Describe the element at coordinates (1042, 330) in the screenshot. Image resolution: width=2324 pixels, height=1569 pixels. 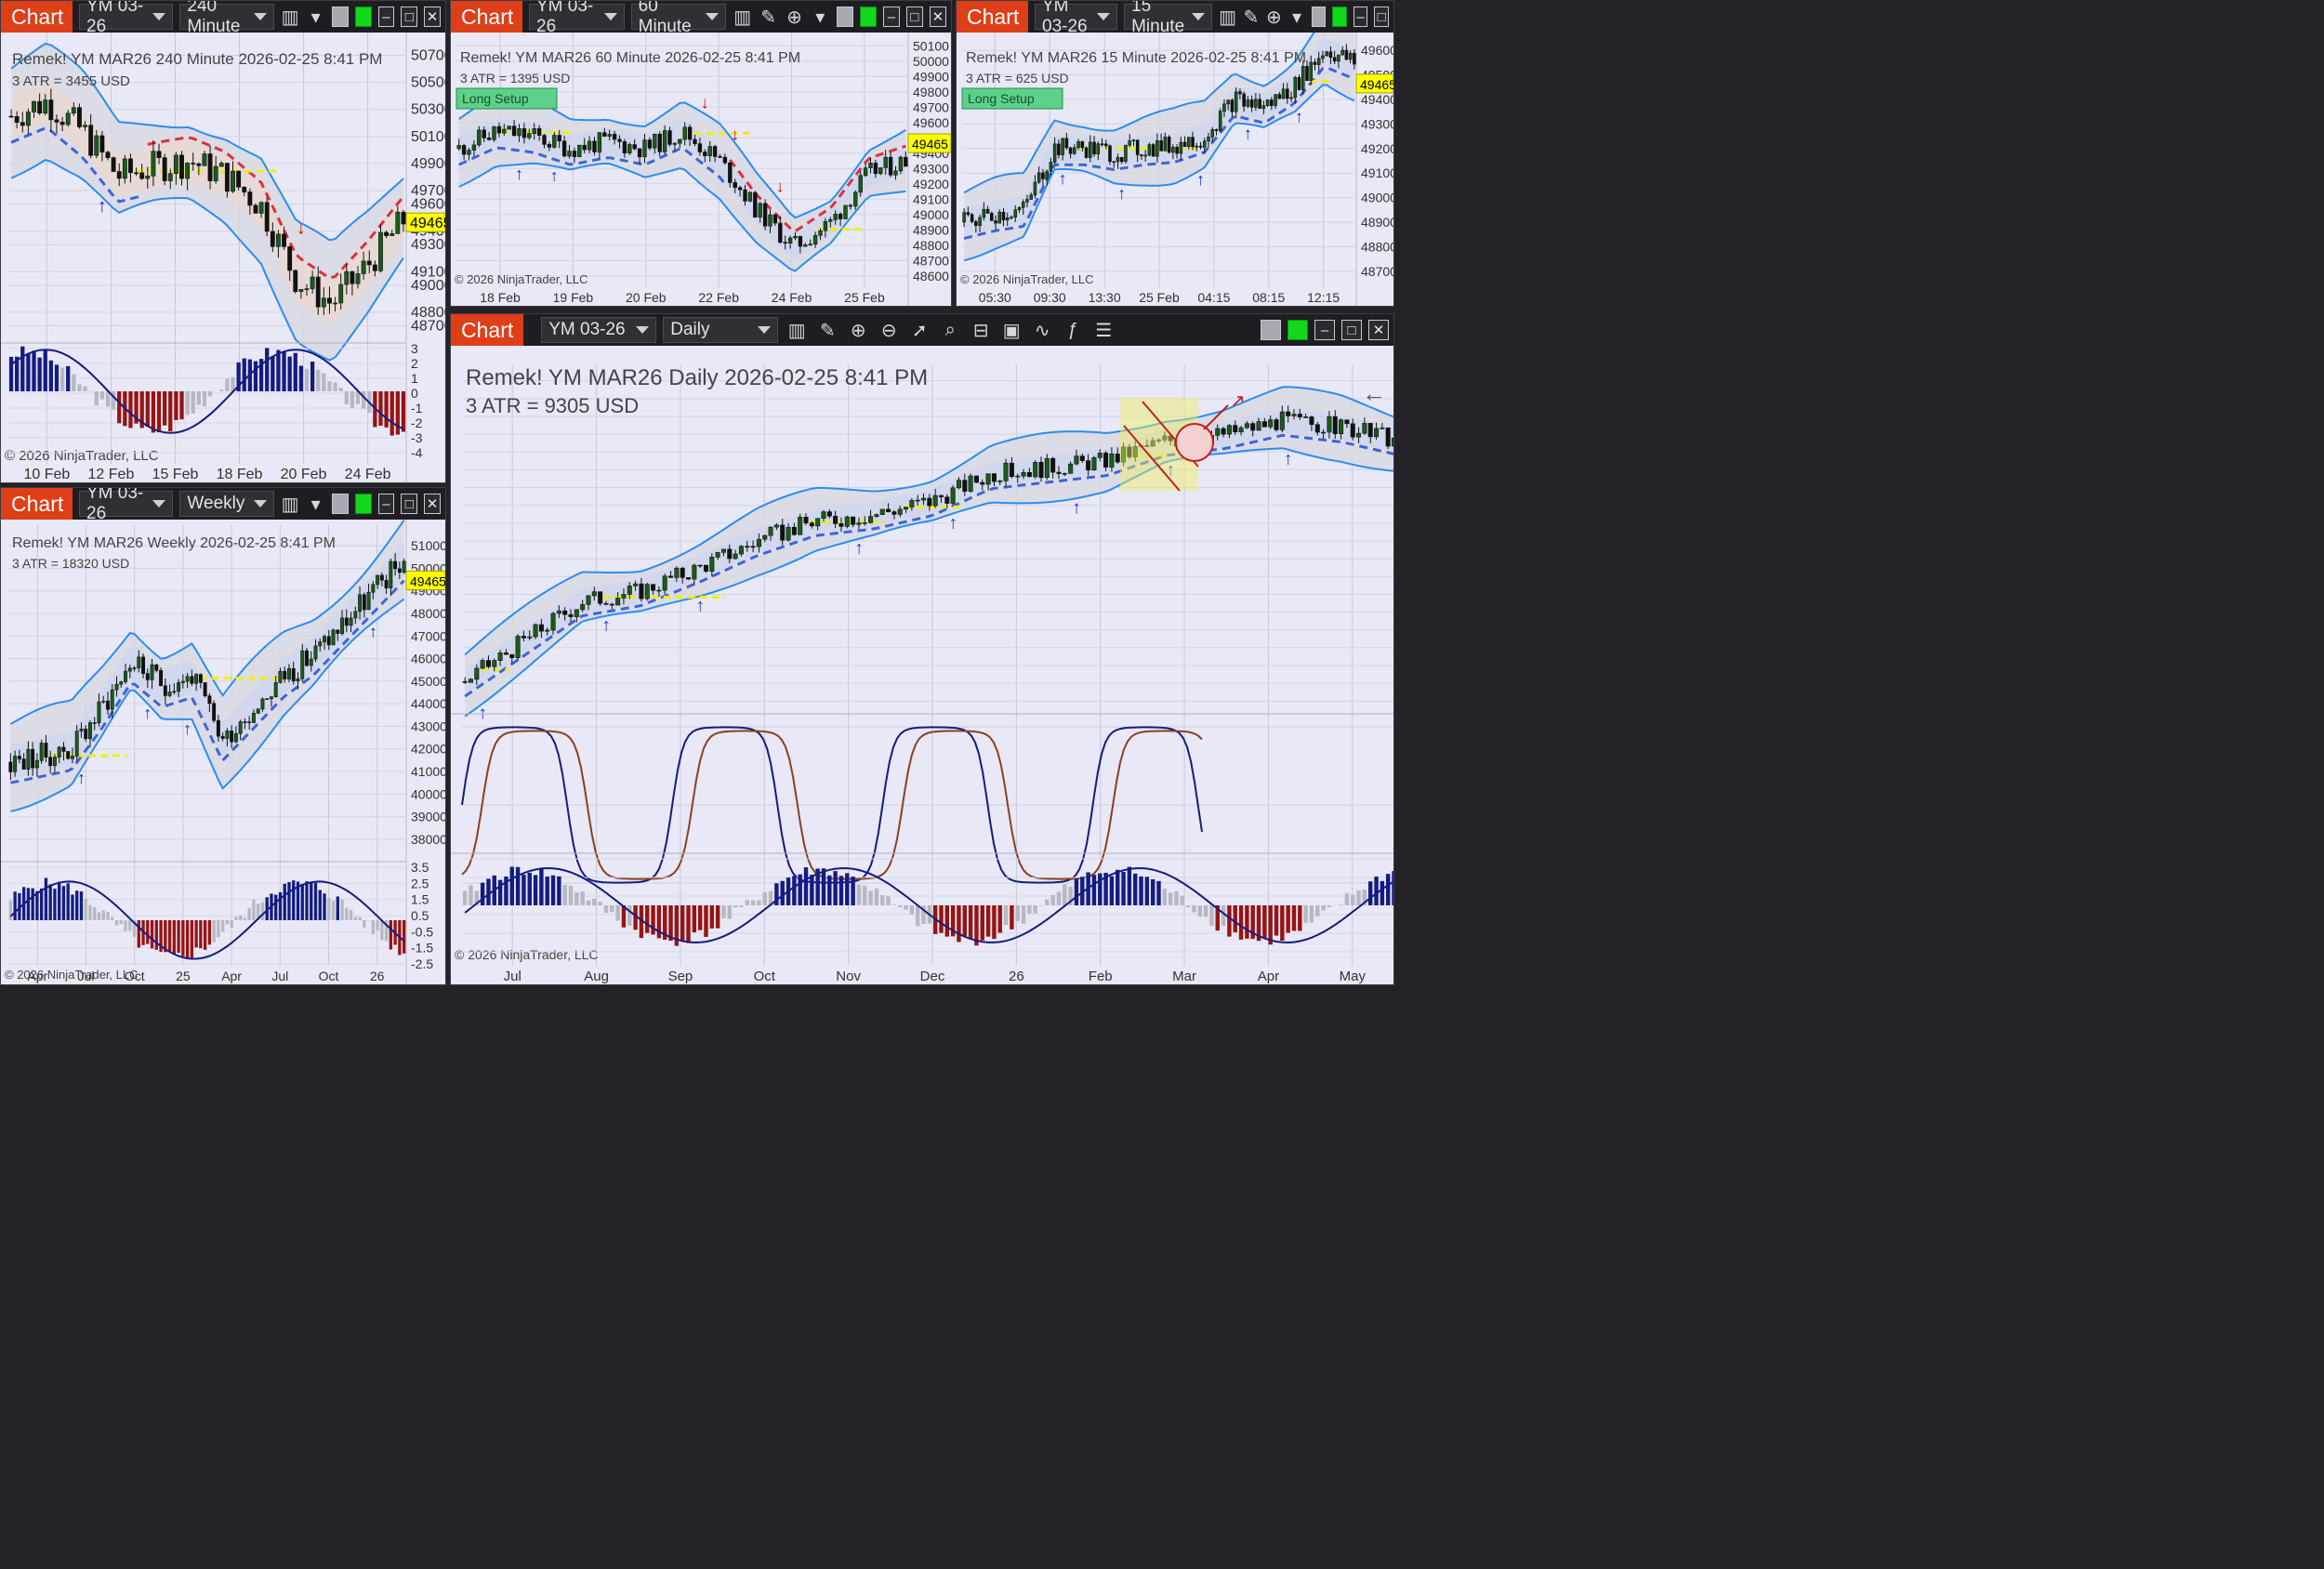
I see `strategies-icon: ∿` at that location.